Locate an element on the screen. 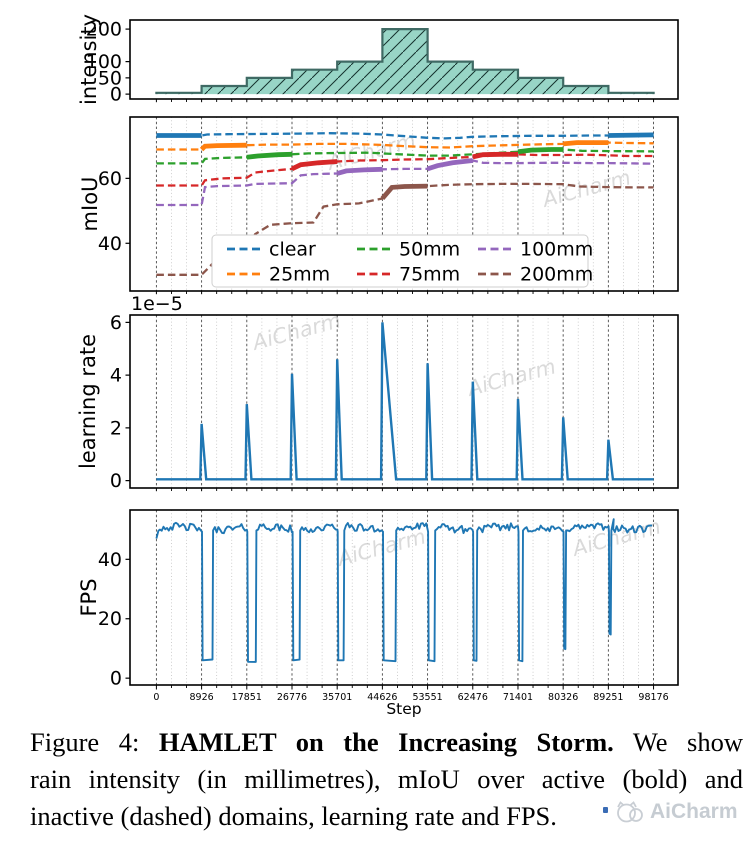  aicharm-watermark-text: AiCharm is located at coordinates (694, 811).